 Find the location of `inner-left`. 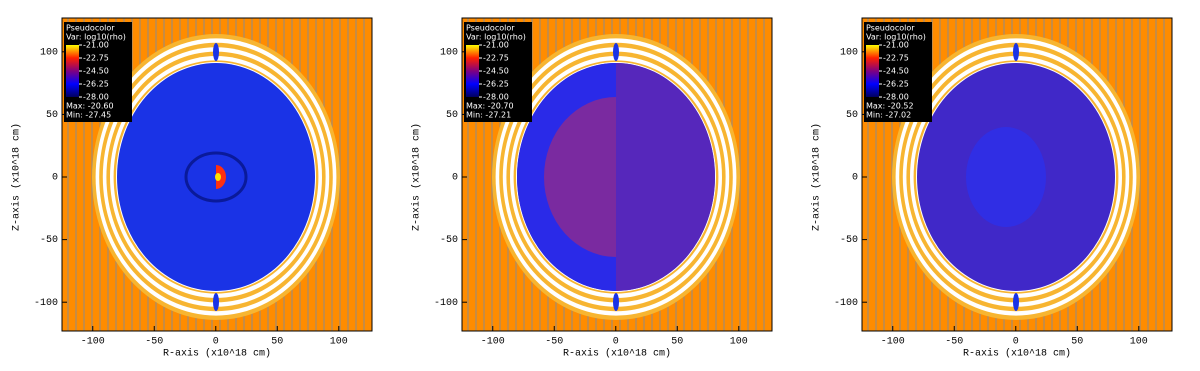

inner-left is located at coordinates (580, 177).